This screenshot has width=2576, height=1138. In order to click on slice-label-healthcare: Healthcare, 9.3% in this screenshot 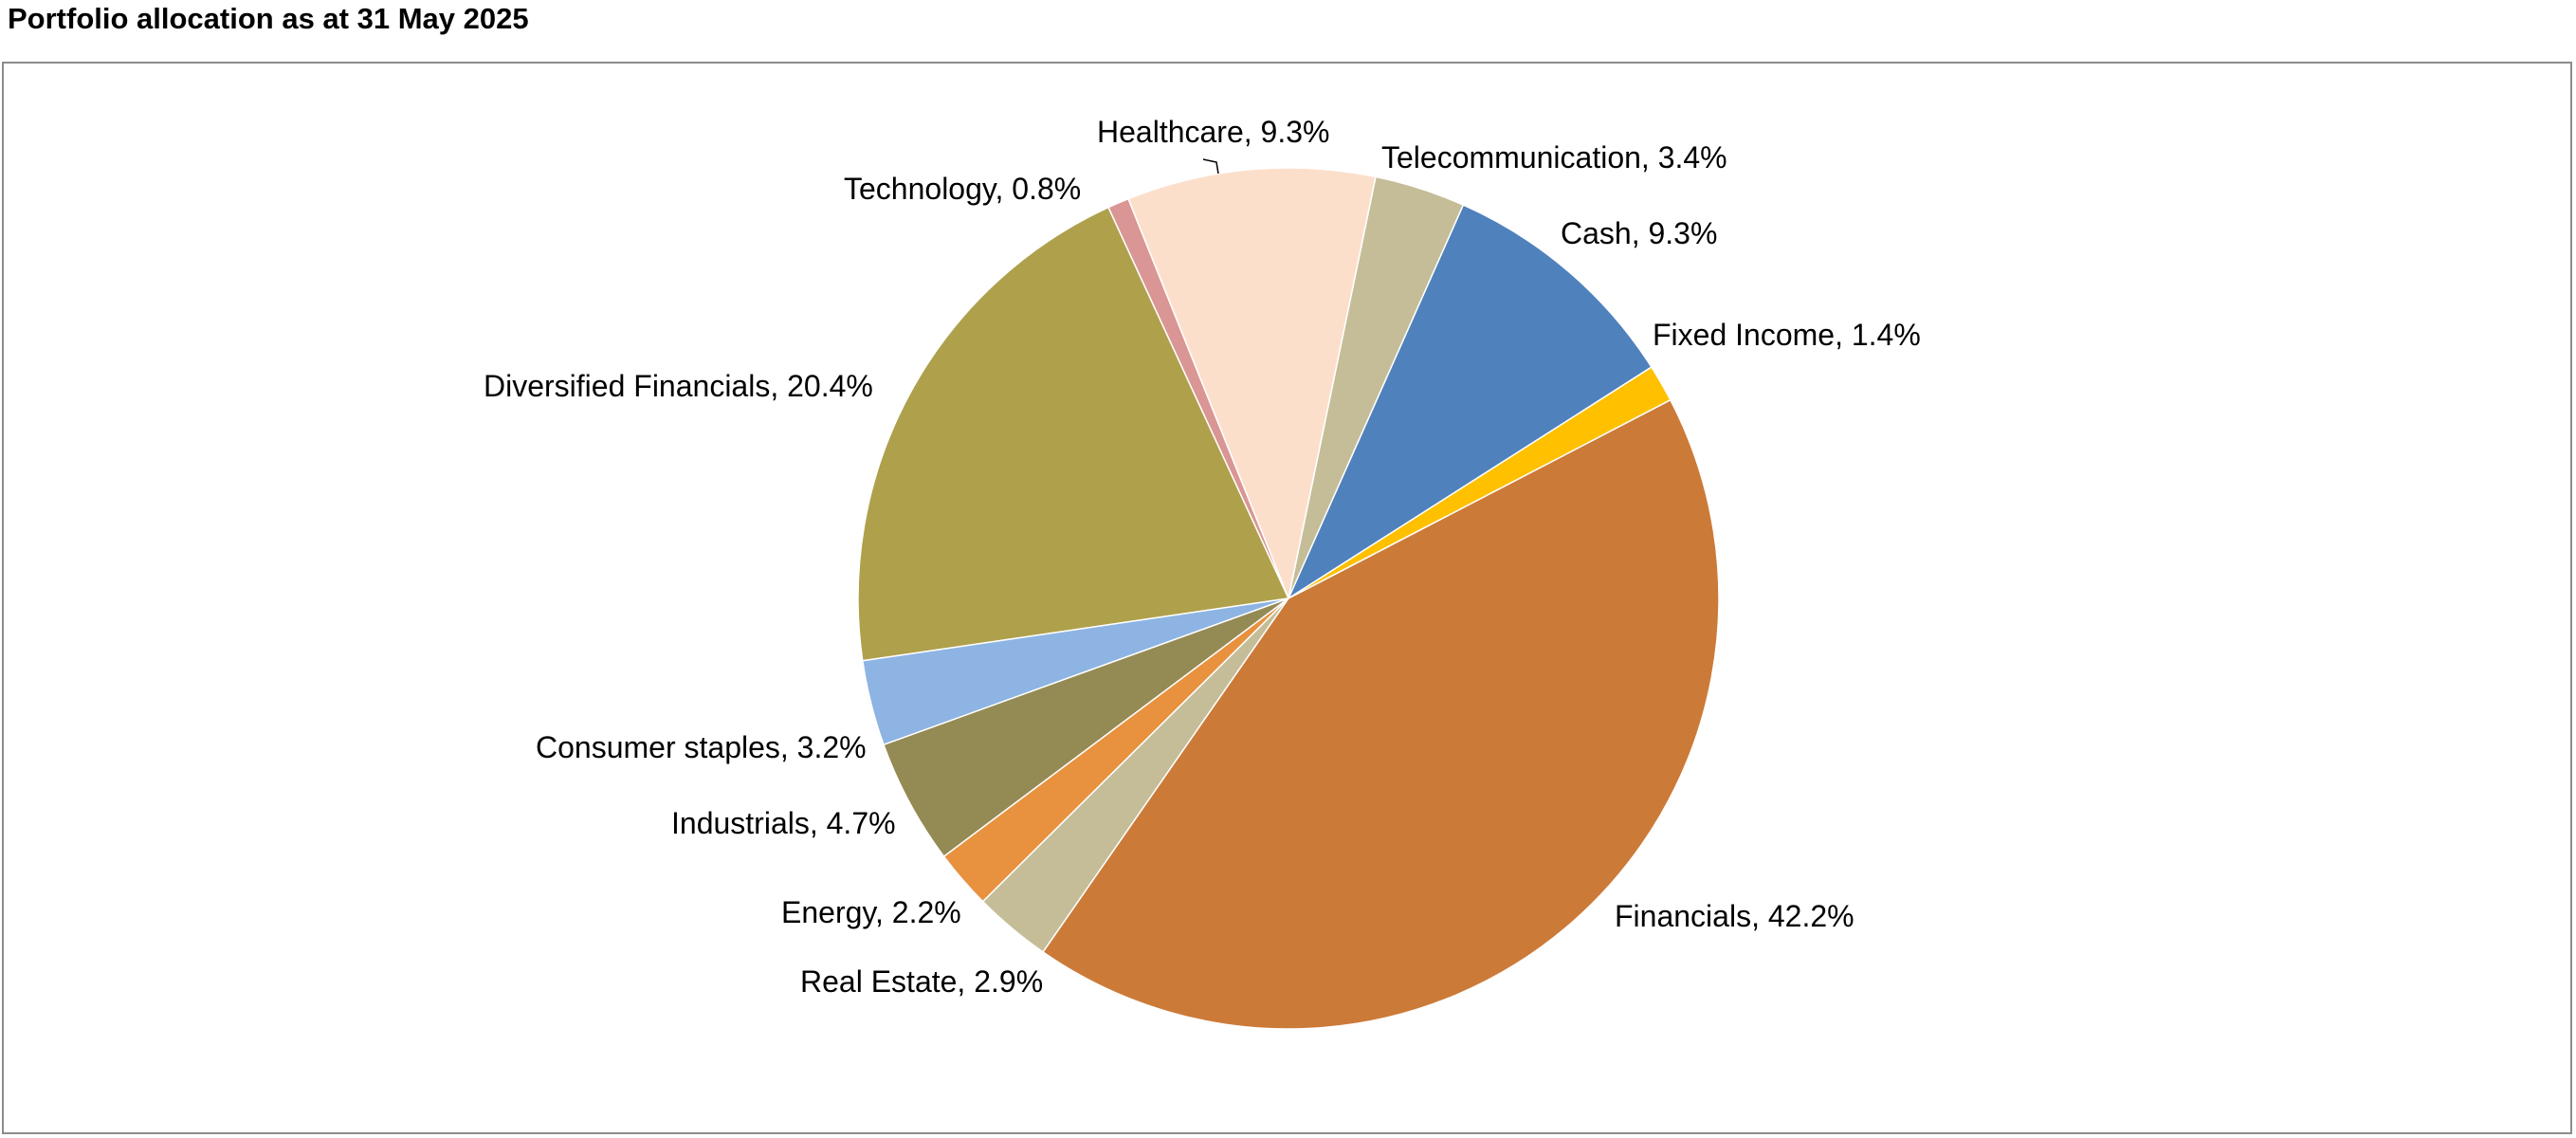, I will do `click(1213, 132)`.